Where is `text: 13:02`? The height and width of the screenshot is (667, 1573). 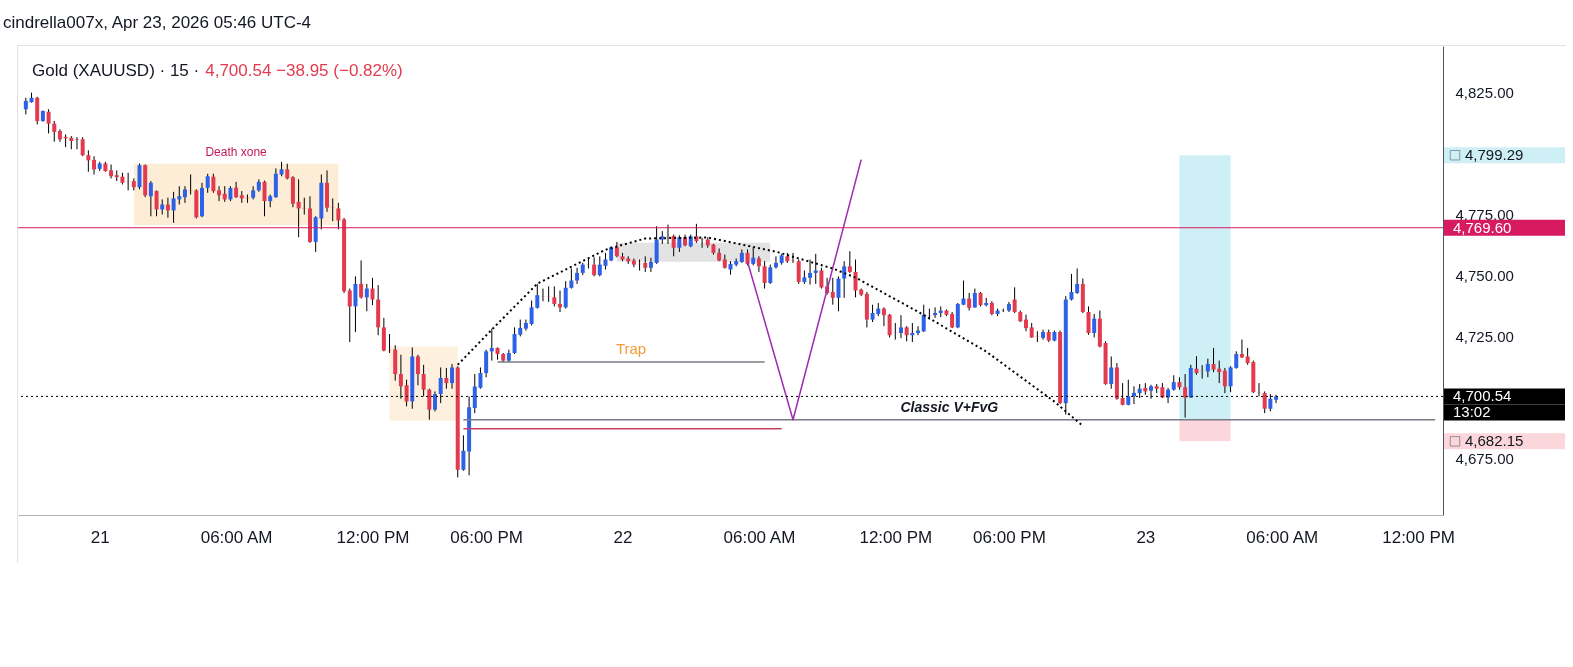 text: 13:02 is located at coordinates (1472, 412).